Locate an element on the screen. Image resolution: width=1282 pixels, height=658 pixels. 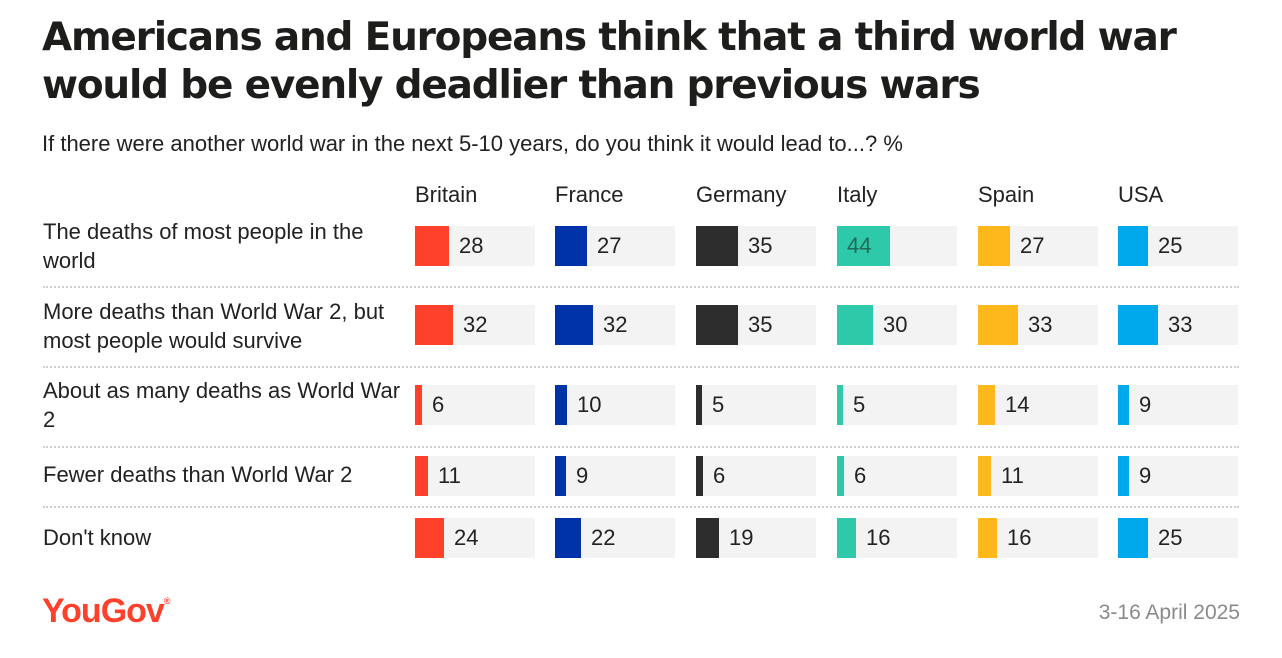
data-label: 24 is located at coordinates (466, 537).